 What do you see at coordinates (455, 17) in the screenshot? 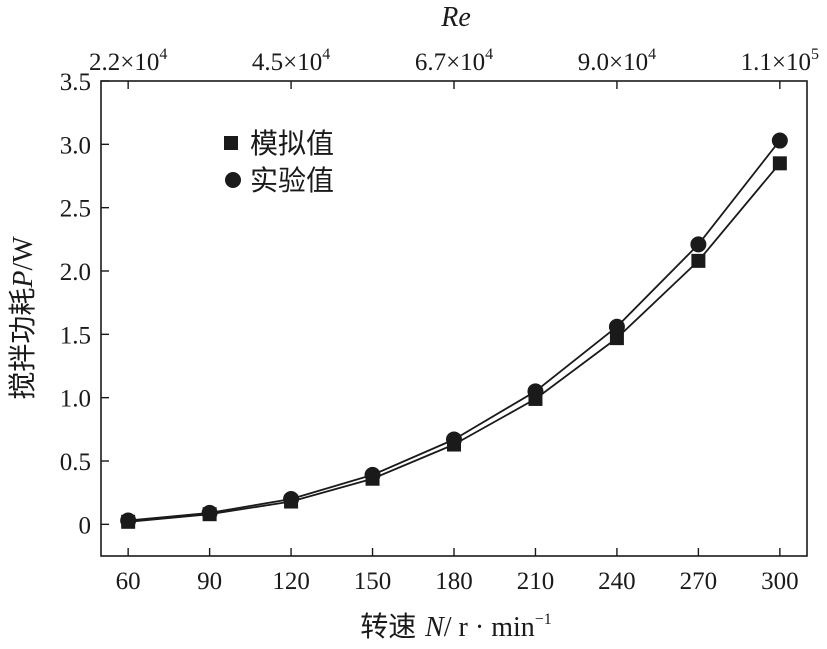
I see `top-axis-title: Re` at bounding box center [455, 17].